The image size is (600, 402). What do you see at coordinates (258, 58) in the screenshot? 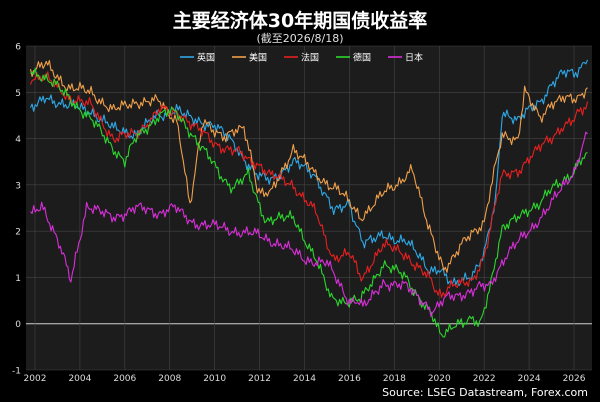
I see `legend-label: 美国` at bounding box center [258, 58].